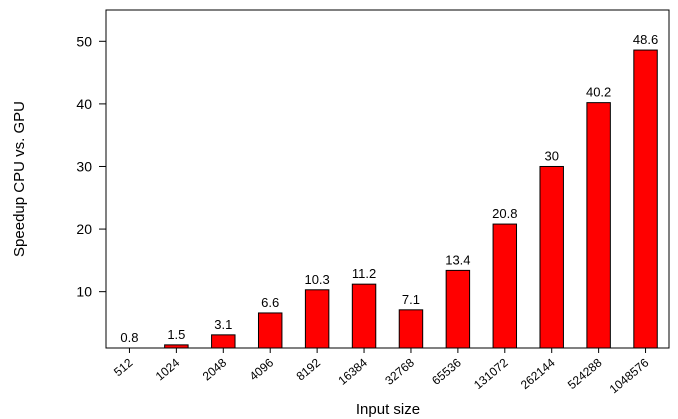  What do you see at coordinates (551, 155) in the screenshot?
I see `bar-value-label: 30` at bounding box center [551, 155].